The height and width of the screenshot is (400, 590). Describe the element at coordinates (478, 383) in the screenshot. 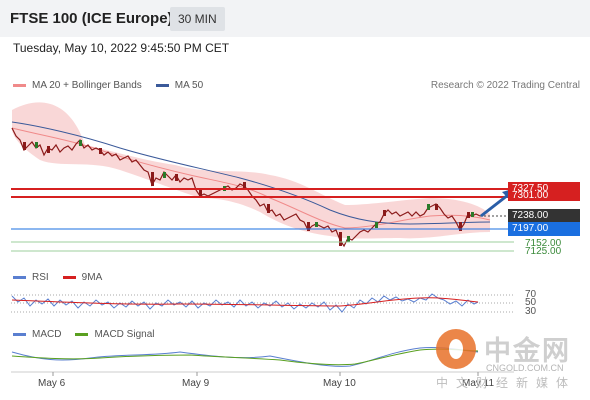

I see `x-axis-label: May 11` at that location.